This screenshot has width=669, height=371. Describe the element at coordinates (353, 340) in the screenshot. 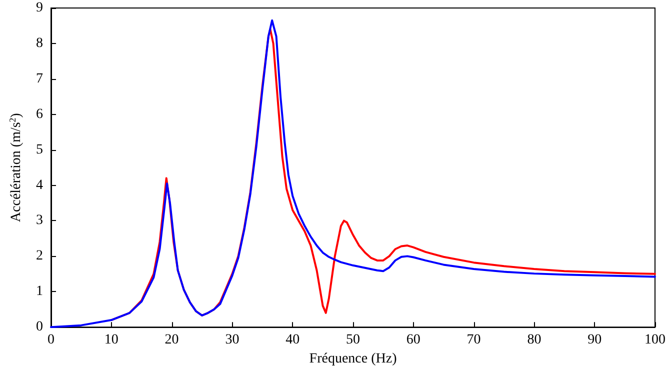

I see `x-tick-label: 50` at that location.